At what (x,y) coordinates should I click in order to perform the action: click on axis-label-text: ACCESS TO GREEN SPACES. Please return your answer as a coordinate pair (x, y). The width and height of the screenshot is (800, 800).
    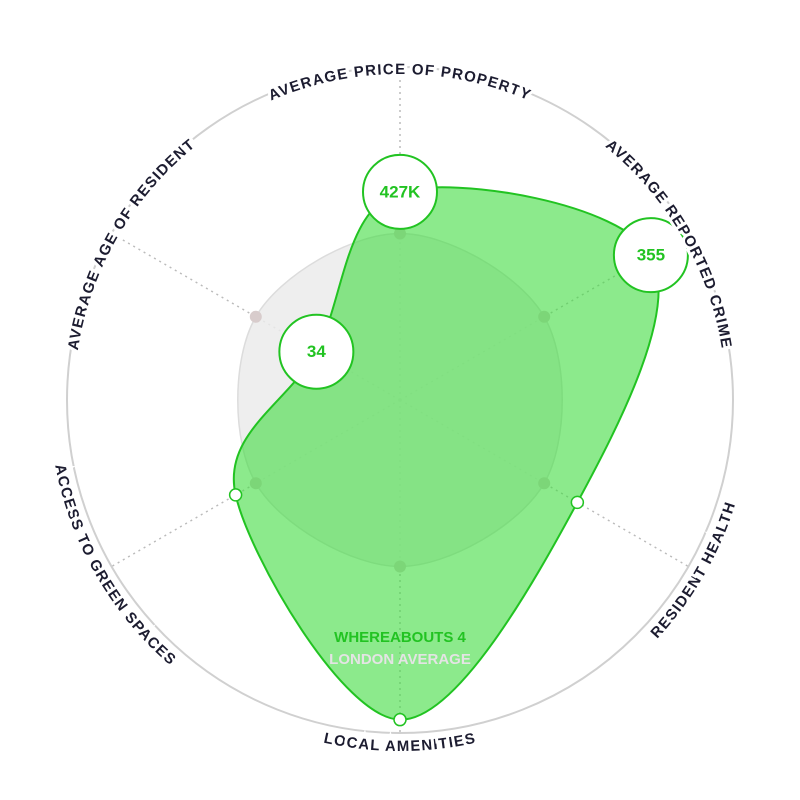
    Looking at the image, I should click on (114, 566).